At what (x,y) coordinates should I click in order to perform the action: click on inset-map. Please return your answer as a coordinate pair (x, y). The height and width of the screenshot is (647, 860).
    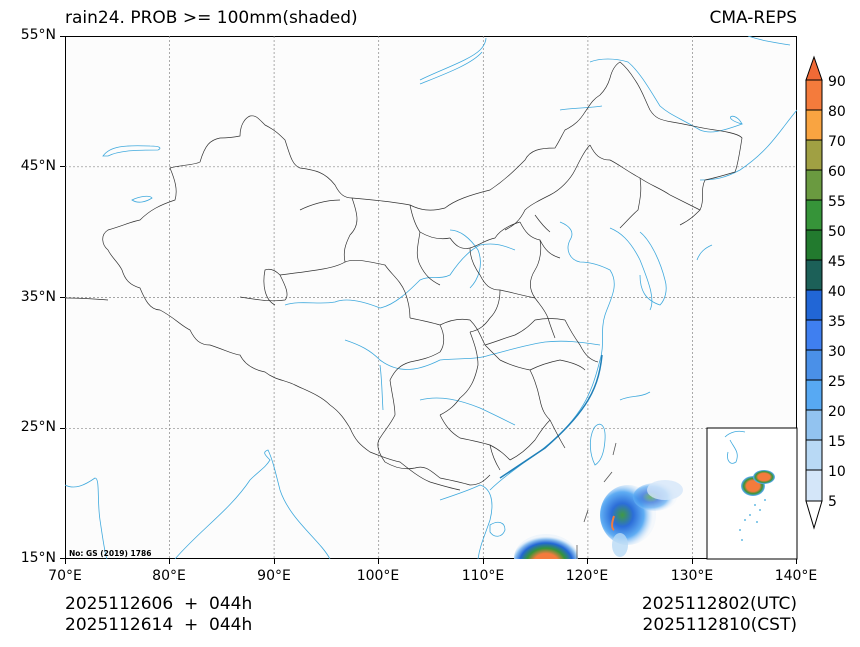
    Looking at the image, I should click on (752, 493).